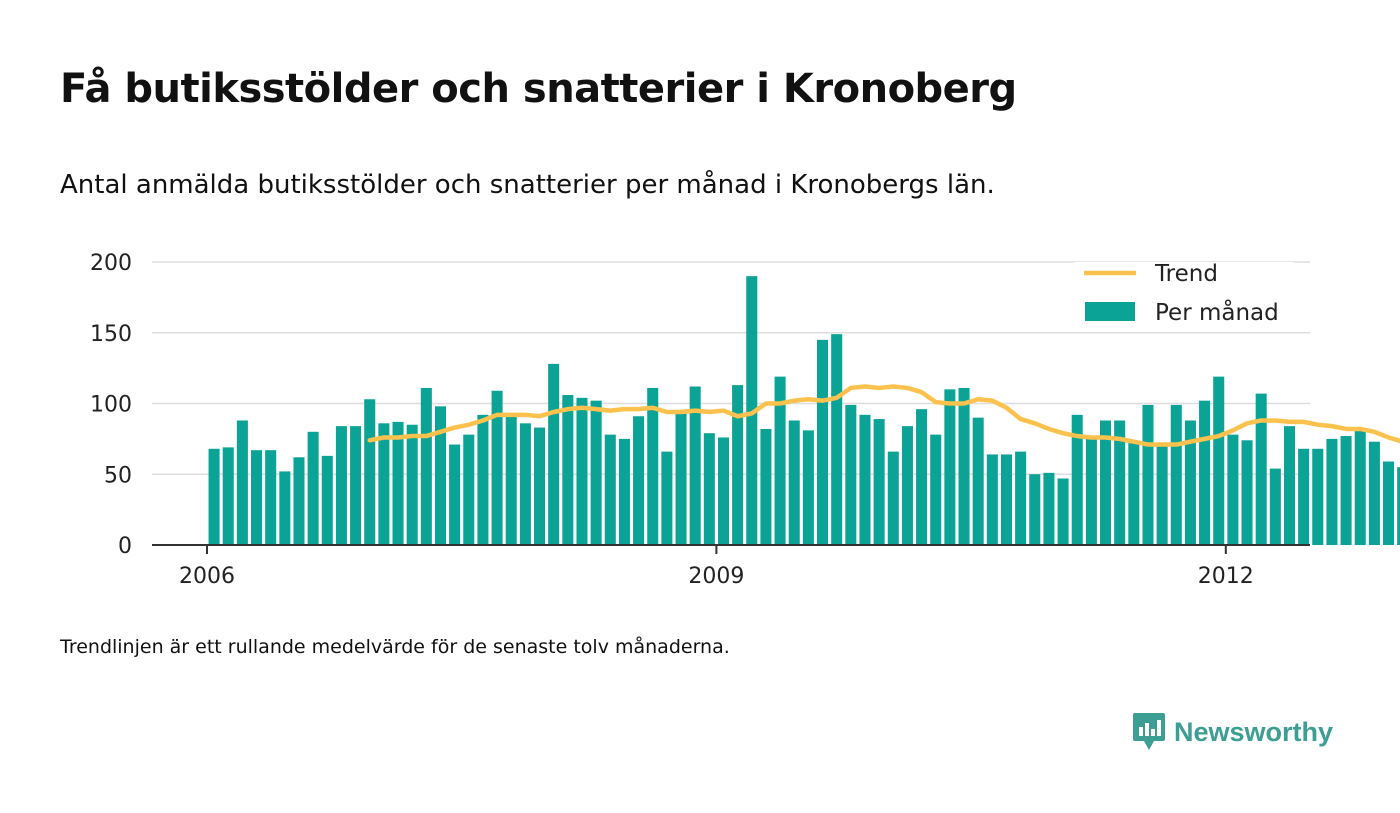  I want to click on newsworthy-logo: Newsworthy, so click(1232, 732).